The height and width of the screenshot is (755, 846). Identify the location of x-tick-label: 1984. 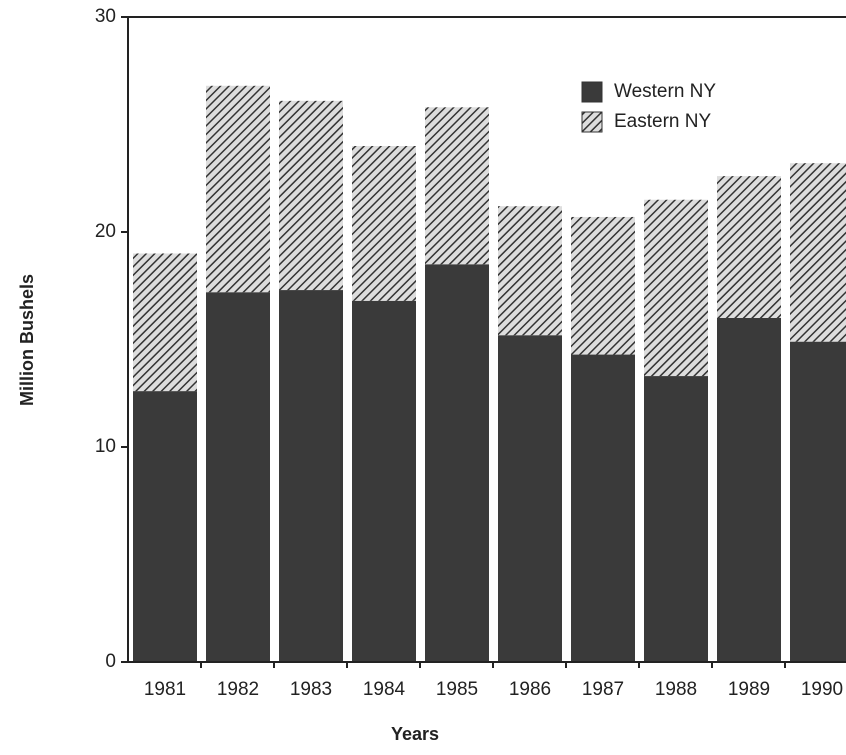
(384, 689).